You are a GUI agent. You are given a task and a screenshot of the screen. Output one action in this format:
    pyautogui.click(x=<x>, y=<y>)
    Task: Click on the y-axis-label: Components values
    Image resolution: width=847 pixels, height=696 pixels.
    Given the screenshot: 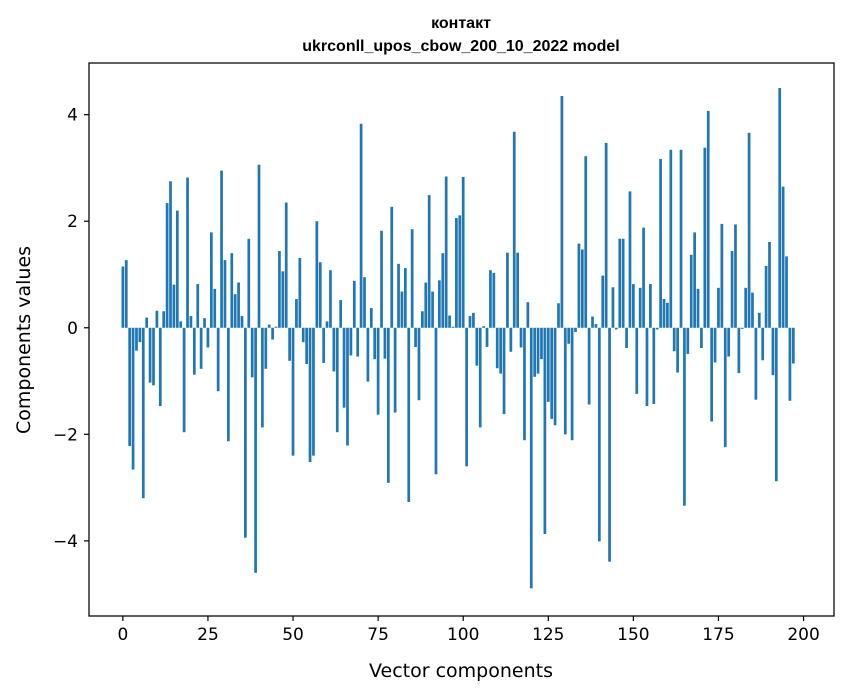 What is the action you would take?
    pyautogui.click(x=24, y=340)
    